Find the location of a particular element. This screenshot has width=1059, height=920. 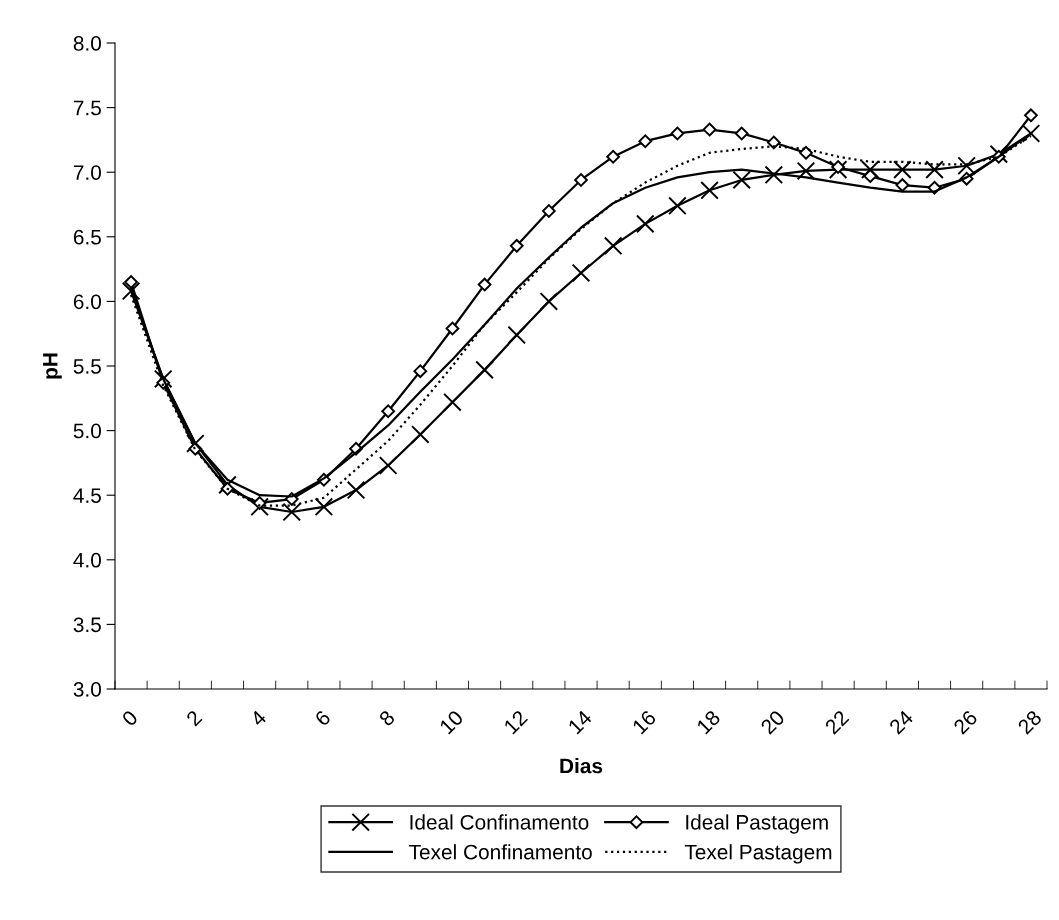

y-tick-label: 7.5 is located at coordinates (87, 108).